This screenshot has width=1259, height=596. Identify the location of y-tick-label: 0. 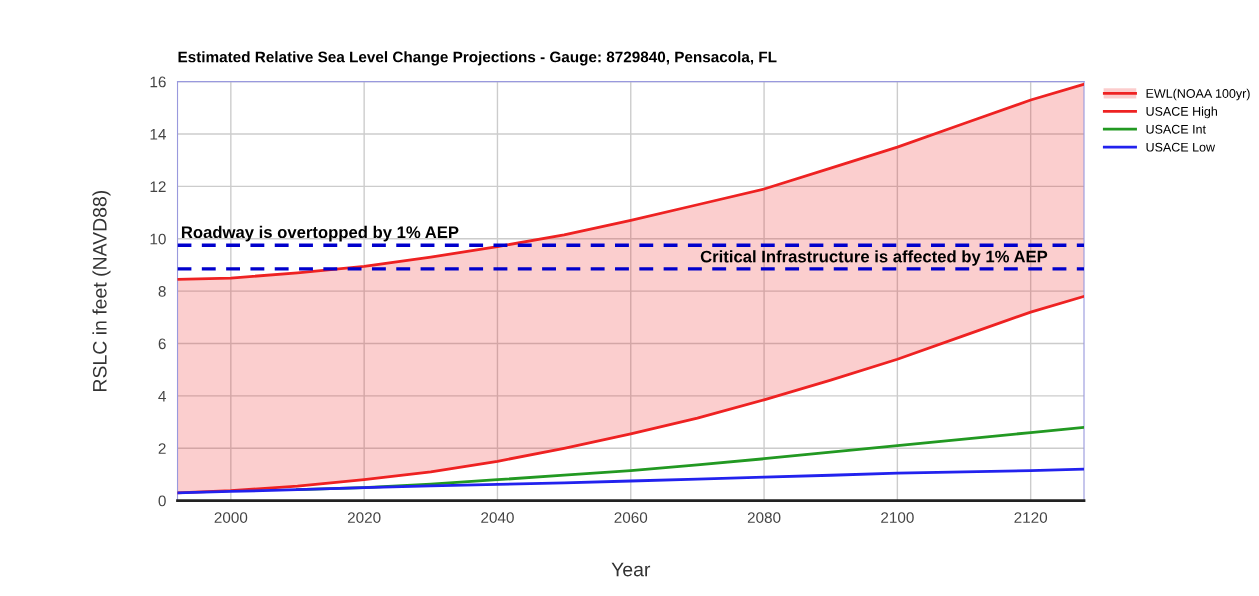
(162, 501).